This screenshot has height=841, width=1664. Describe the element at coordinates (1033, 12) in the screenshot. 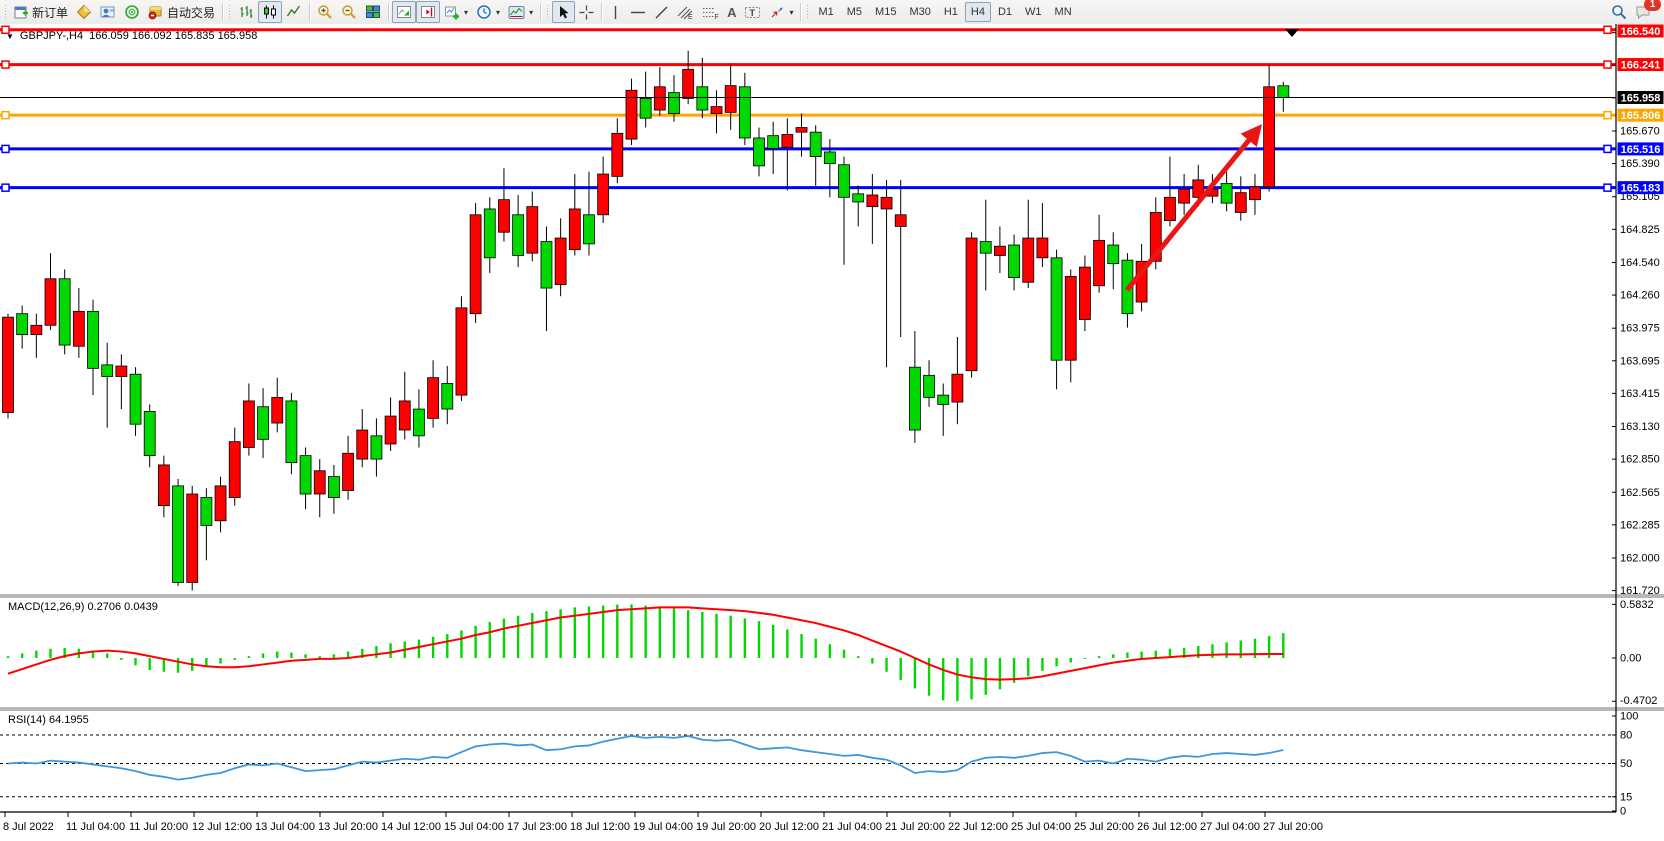

I see `timeframe-w1-button: W1` at that location.